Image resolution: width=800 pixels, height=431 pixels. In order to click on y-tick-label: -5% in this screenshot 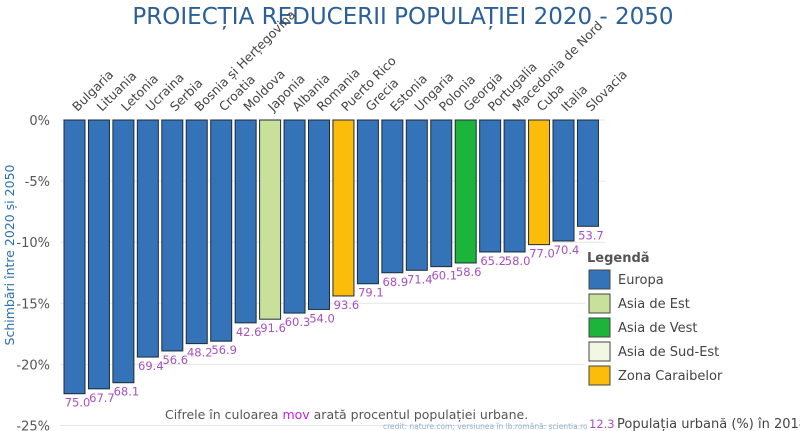, I will do `click(37, 182)`.